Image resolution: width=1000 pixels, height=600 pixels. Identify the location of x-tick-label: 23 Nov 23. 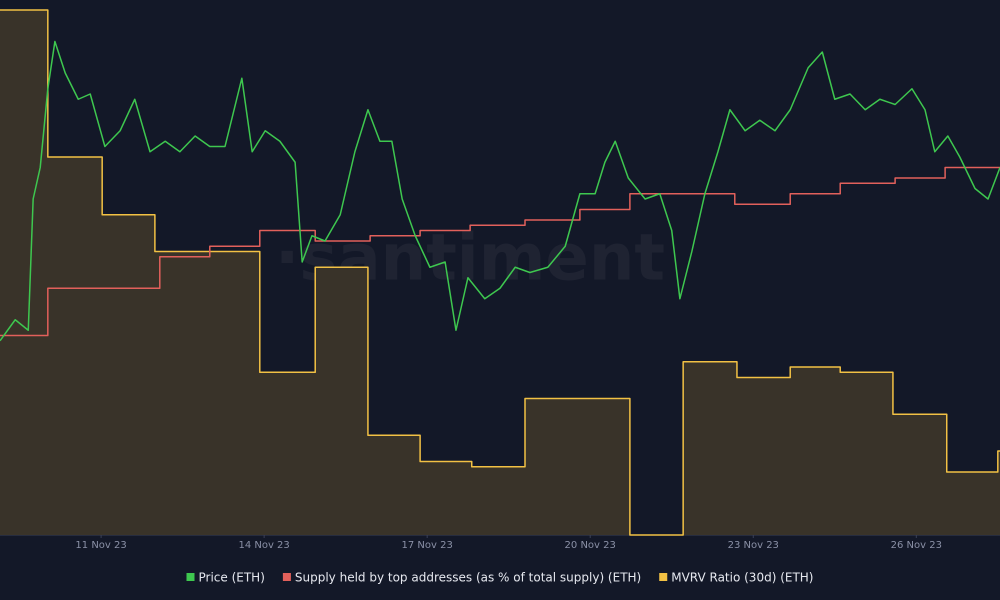
(753, 545).